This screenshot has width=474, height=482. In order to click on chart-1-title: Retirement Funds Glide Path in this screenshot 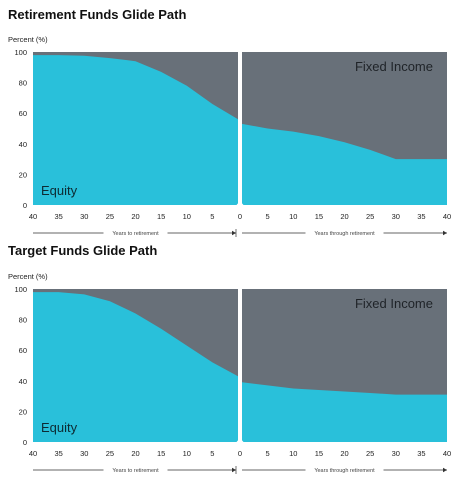, I will do `click(97, 14)`.